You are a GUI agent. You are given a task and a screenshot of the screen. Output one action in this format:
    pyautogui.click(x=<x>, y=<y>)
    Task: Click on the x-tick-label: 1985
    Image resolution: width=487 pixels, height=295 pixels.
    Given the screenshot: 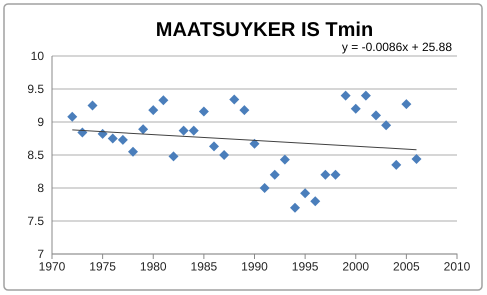 What is the action you would take?
    pyautogui.click(x=204, y=267)
    